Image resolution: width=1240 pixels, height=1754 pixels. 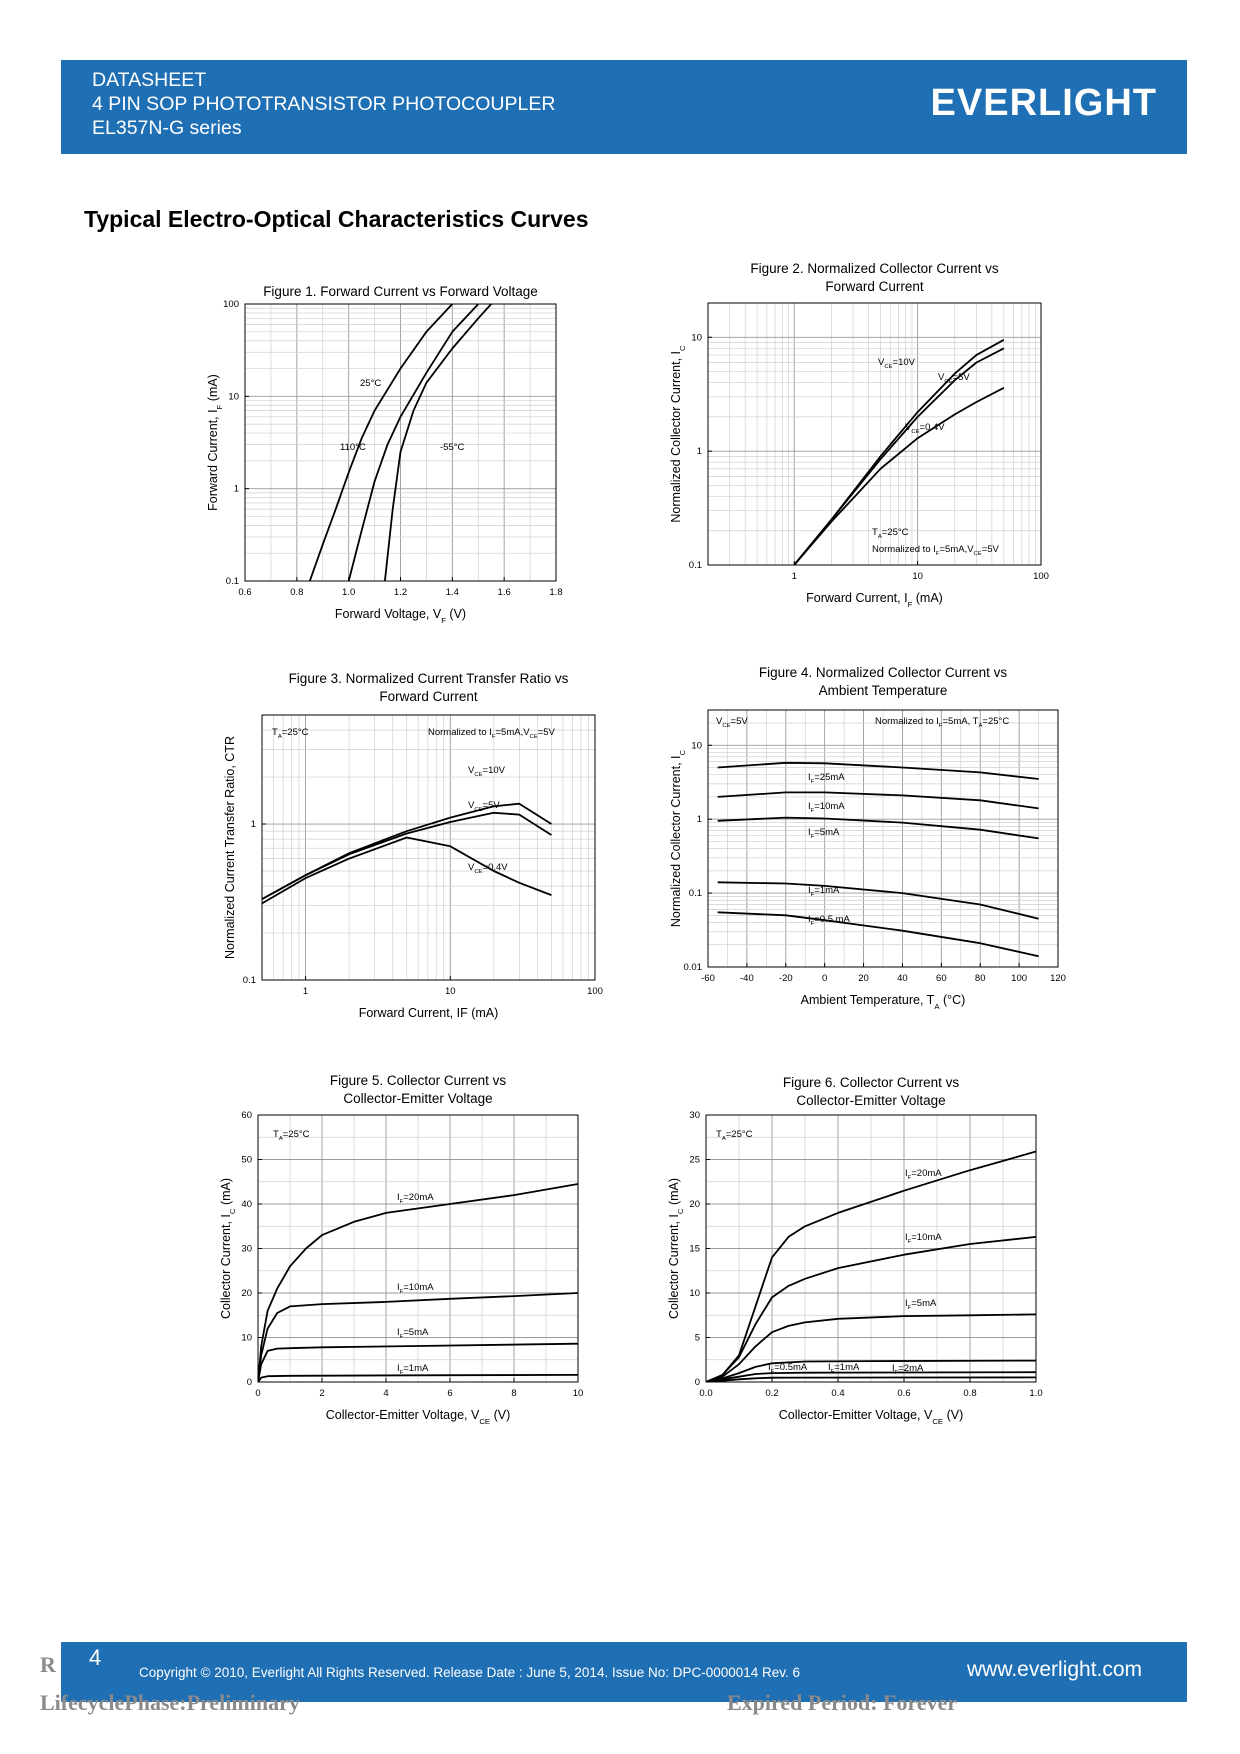 I want to click on website-link: www.everlight.com, so click(x=1055, y=1669).